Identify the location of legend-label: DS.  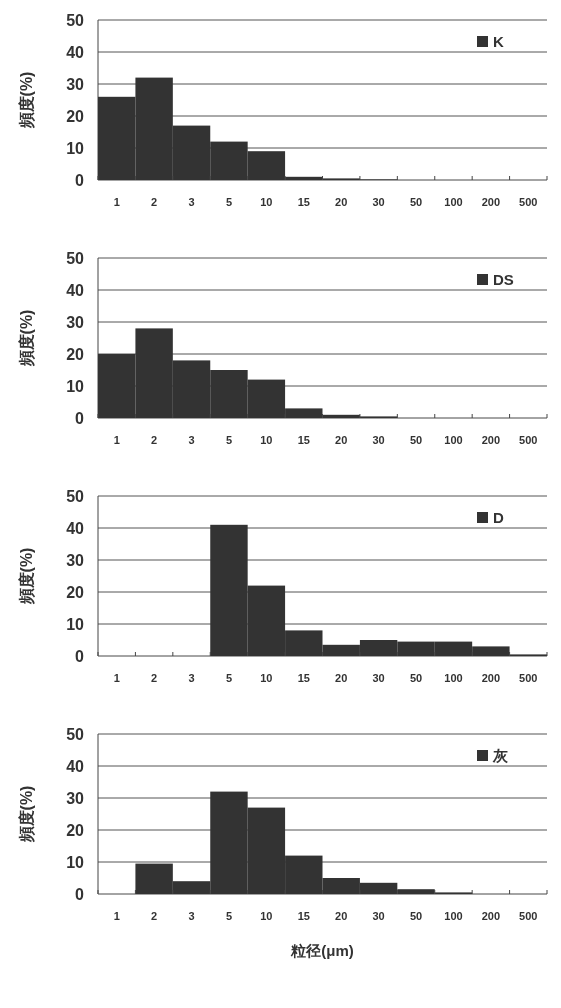
(503, 280).